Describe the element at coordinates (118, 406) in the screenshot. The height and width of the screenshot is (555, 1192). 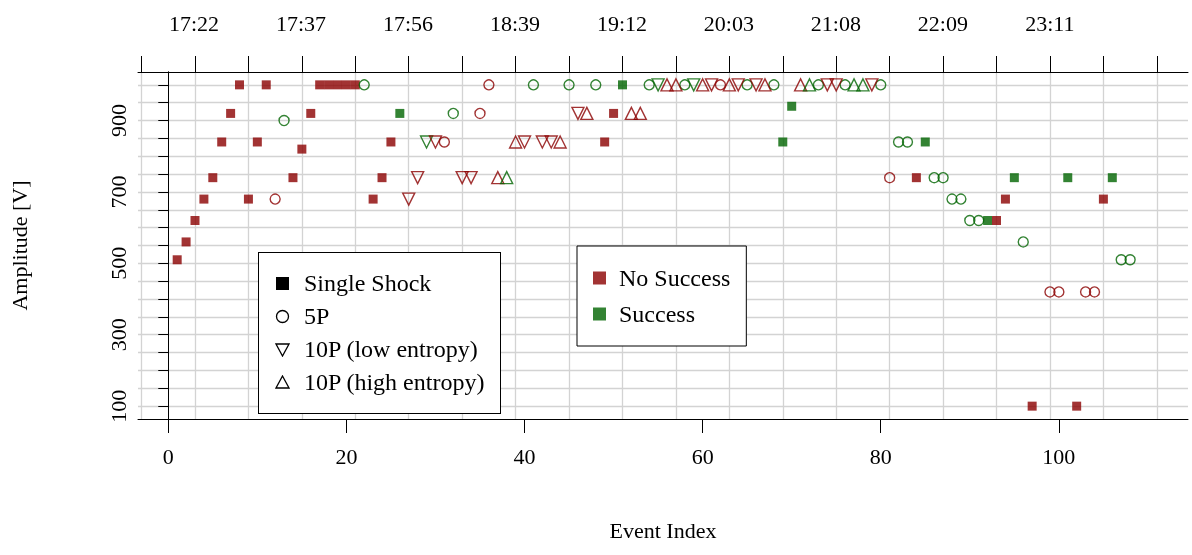
I see `y-tick-label: 100` at that location.